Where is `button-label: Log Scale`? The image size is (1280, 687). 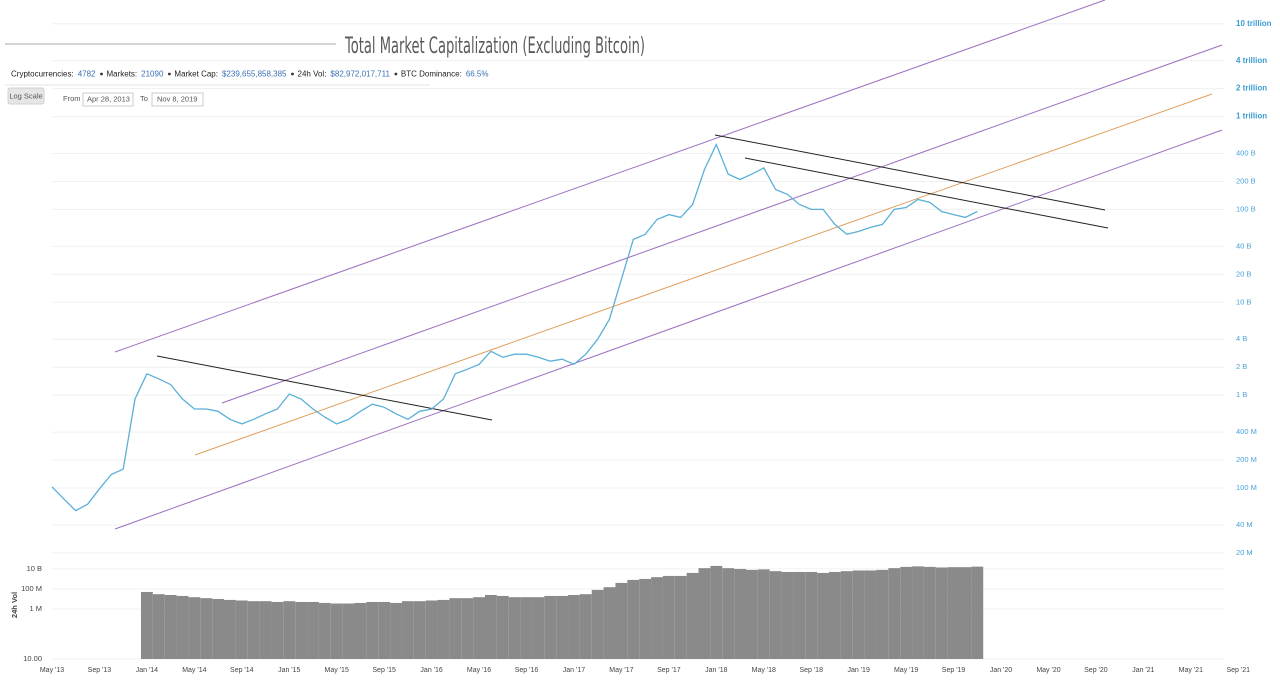 button-label: Log Scale is located at coordinates (25, 95).